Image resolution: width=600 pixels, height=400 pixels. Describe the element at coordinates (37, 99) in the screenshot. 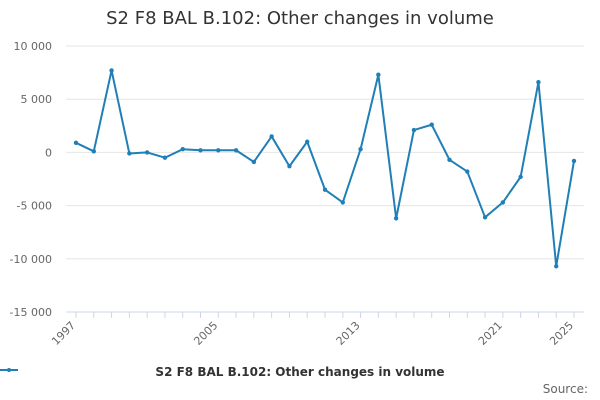

I see `y-tick-label: 5 000` at that location.